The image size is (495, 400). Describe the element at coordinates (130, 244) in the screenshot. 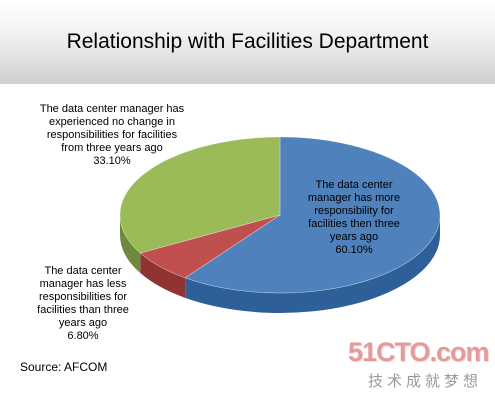

I see `pie-side-nochange` at that location.